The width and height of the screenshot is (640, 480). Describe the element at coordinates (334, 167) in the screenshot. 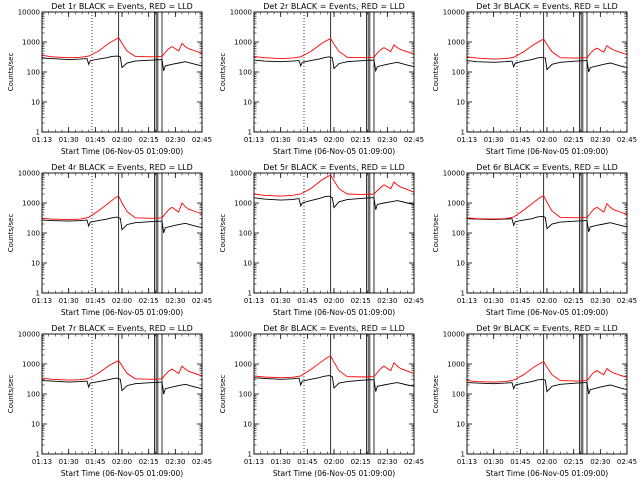

I see `panel-title: Det 5r BLACK = Events, RED = LLD` at that location.